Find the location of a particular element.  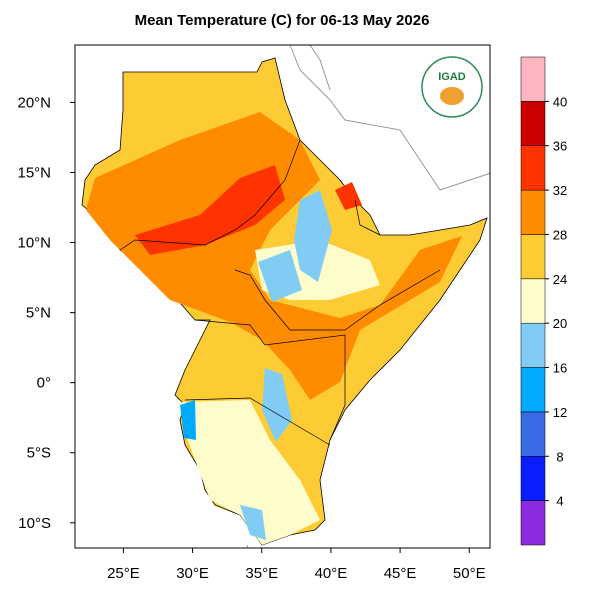

x-tick-label: 30°E is located at coordinates (192, 573).